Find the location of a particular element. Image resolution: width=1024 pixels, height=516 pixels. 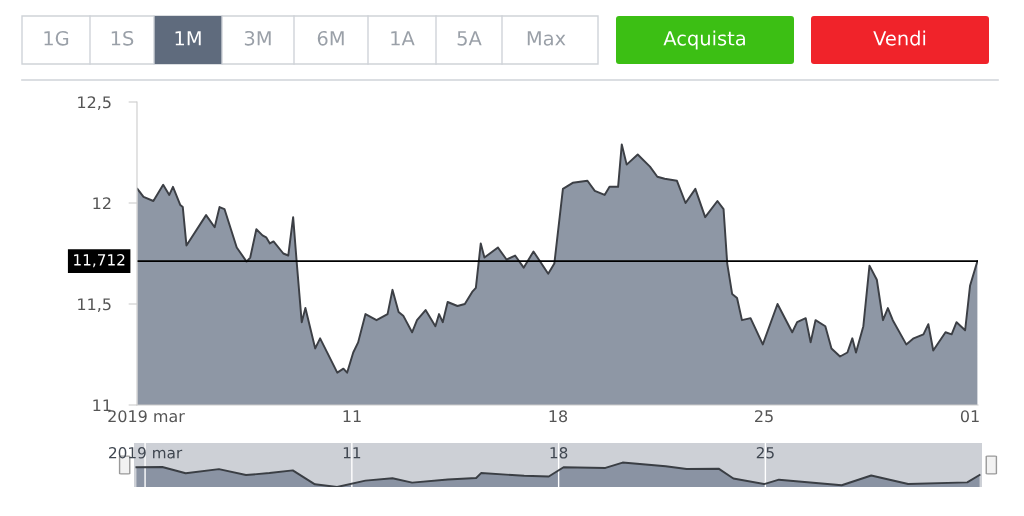

text: 1S is located at coordinates (122, 38).